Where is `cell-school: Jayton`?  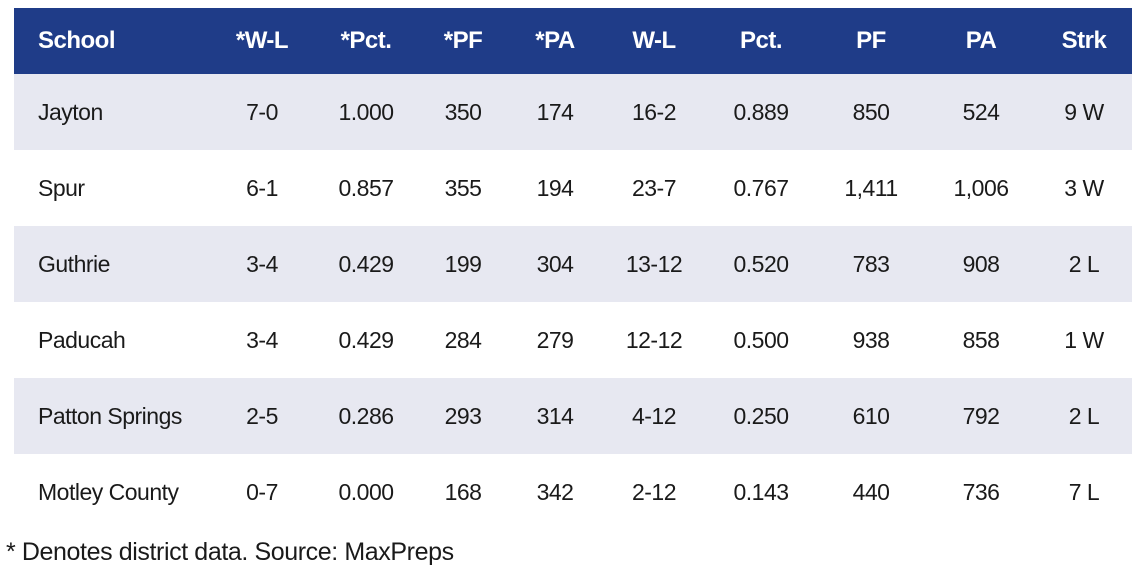 cell-school: Jayton is located at coordinates (70, 111).